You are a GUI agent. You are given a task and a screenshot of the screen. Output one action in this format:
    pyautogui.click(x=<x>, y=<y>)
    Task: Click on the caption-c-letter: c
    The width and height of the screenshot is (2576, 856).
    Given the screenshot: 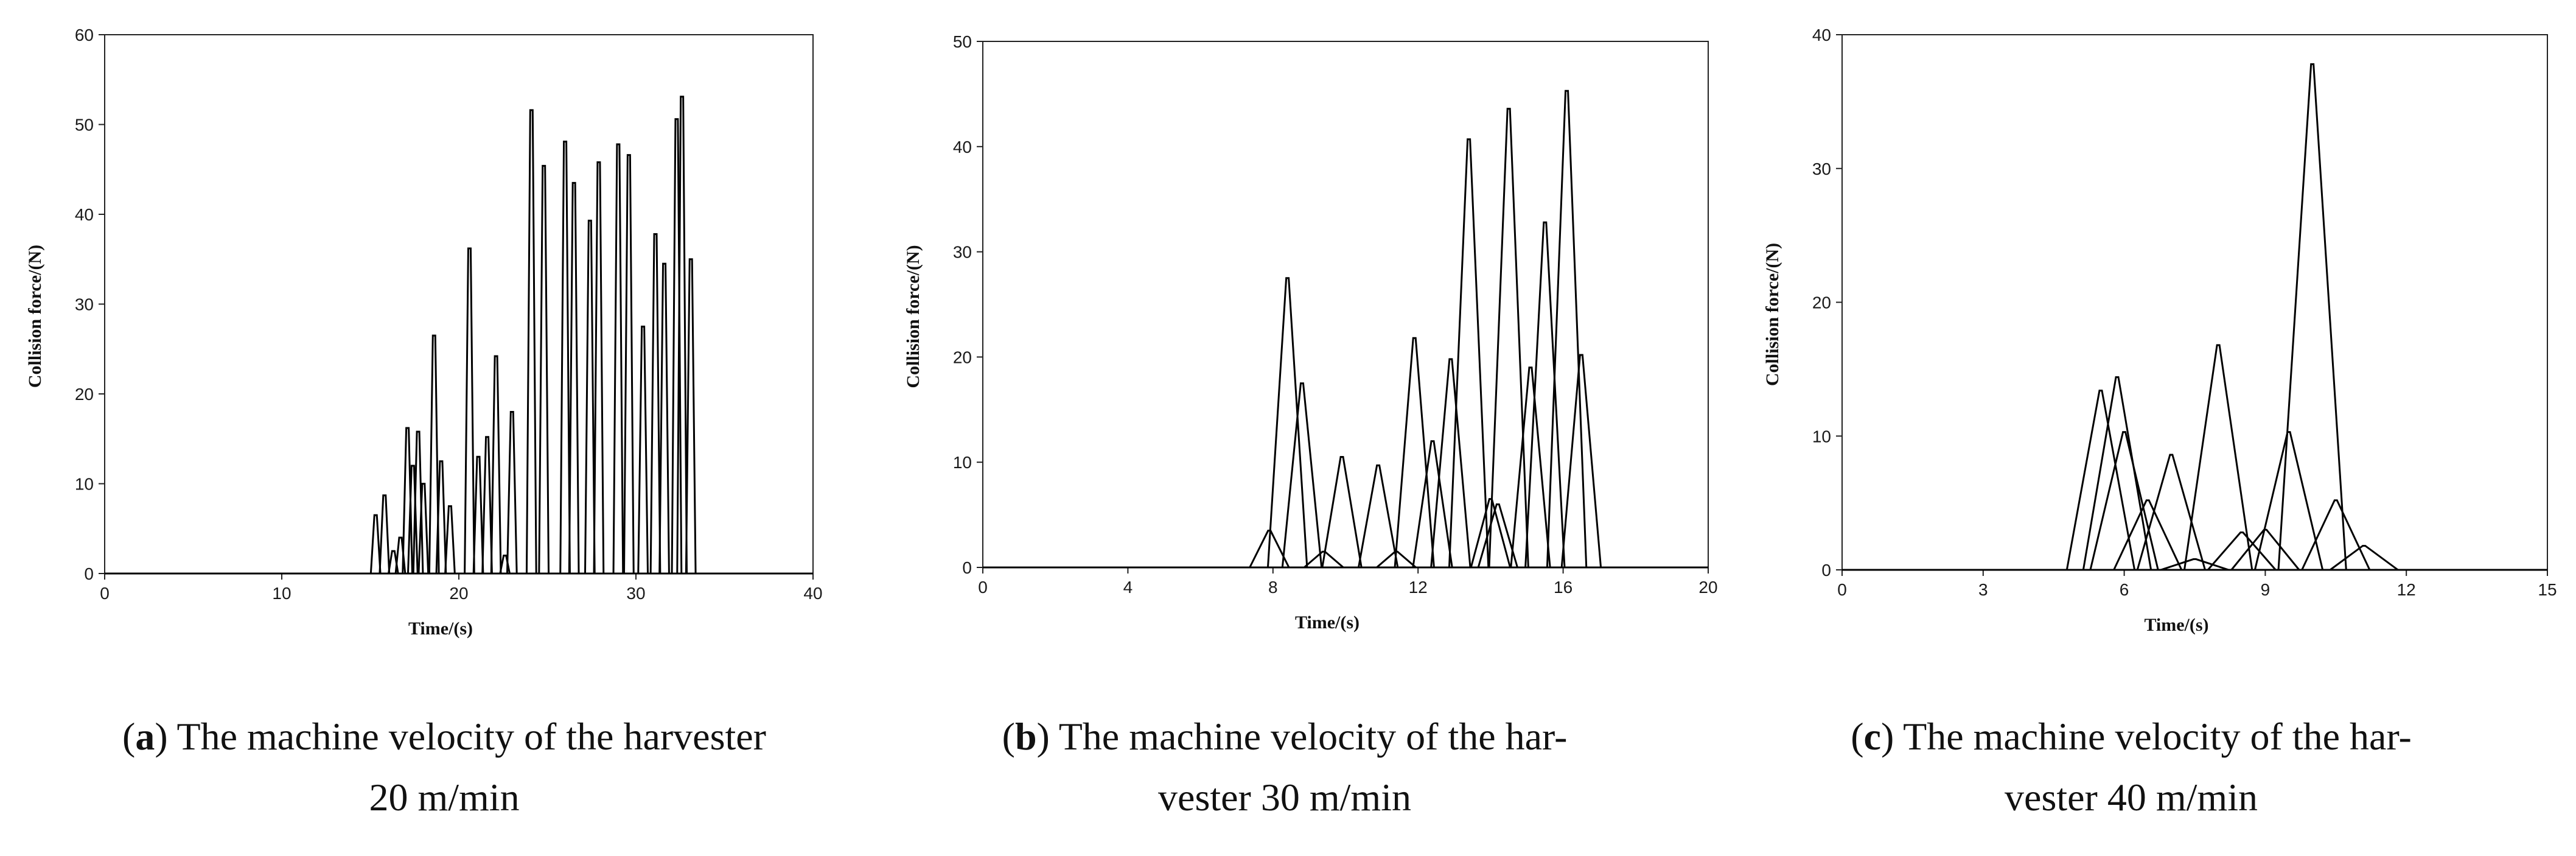 What is the action you would take?
    pyautogui.click(x=1872, y=736)
    